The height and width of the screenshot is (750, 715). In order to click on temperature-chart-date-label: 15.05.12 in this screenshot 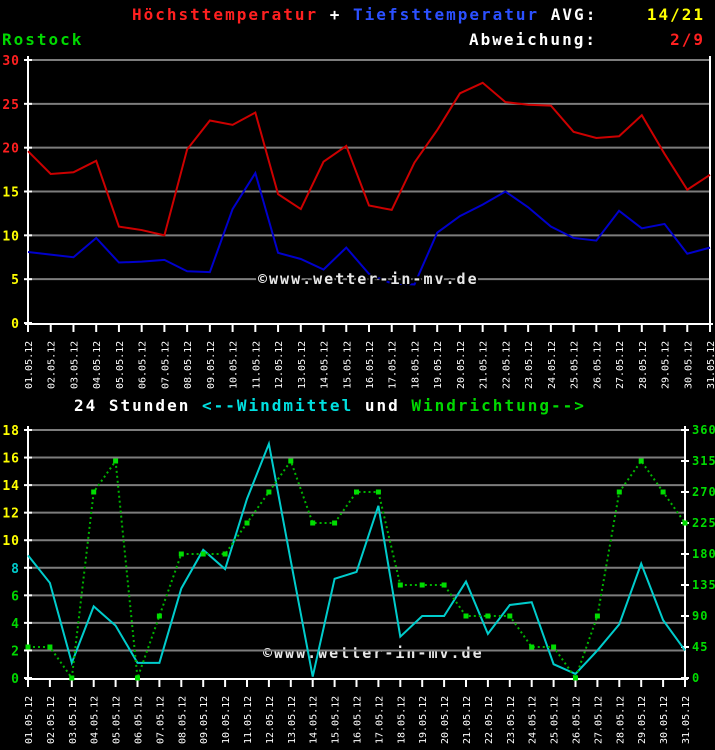, I will do `click(347, 365)`.